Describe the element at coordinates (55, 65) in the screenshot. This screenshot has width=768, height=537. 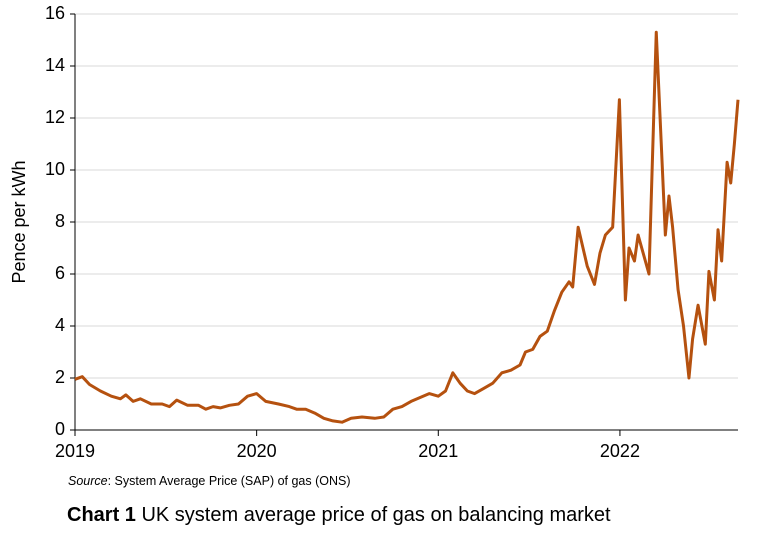
I see `y-tick-label: 14` at that location.